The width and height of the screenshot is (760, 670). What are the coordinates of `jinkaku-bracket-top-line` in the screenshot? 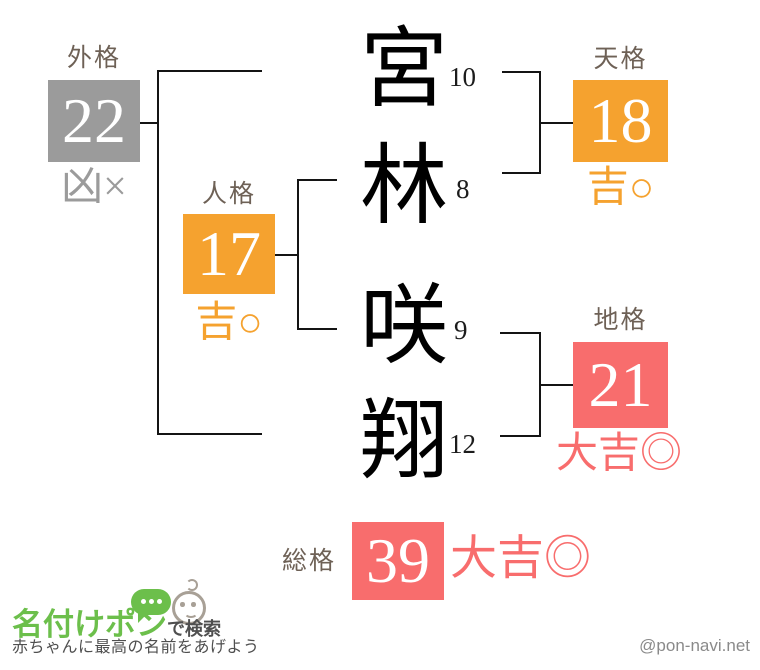 It's located at (317, 180).